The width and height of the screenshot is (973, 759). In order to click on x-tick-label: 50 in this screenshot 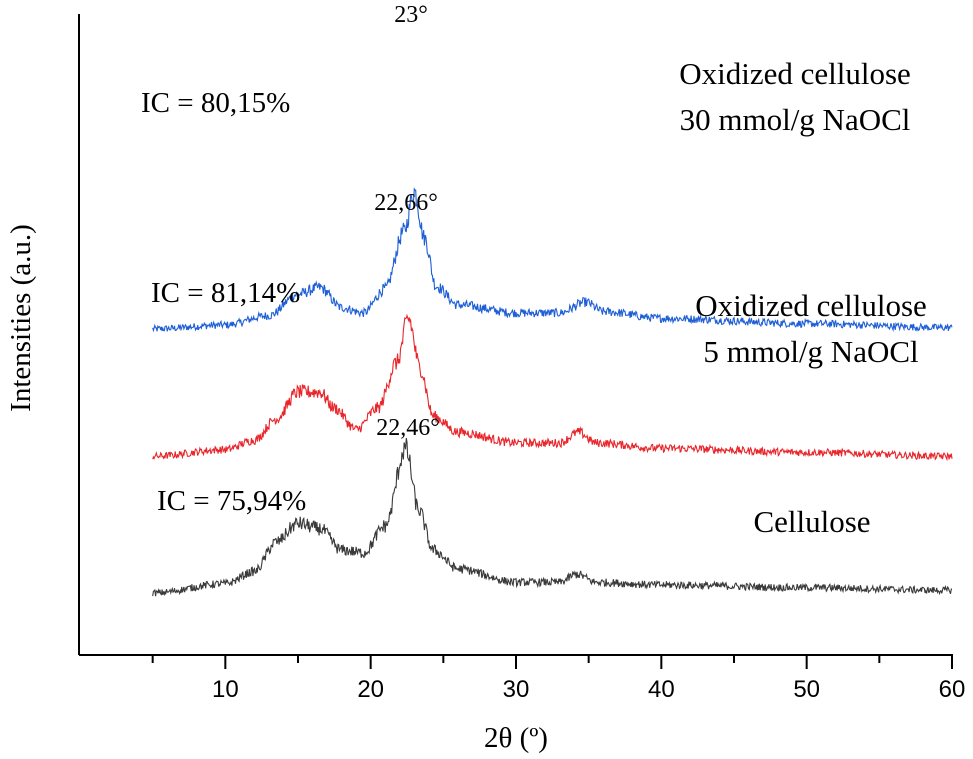, I will do `click(806, 689)`.